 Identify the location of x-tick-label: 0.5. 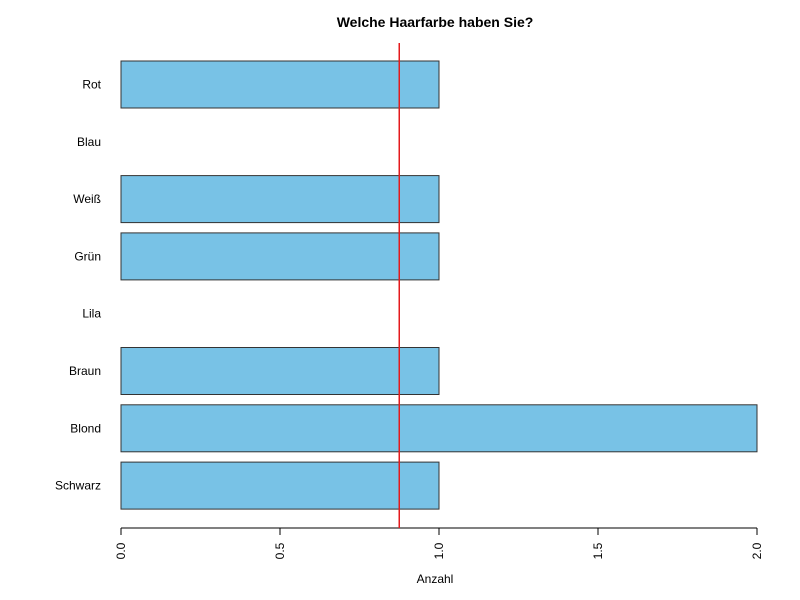
(280, 550).